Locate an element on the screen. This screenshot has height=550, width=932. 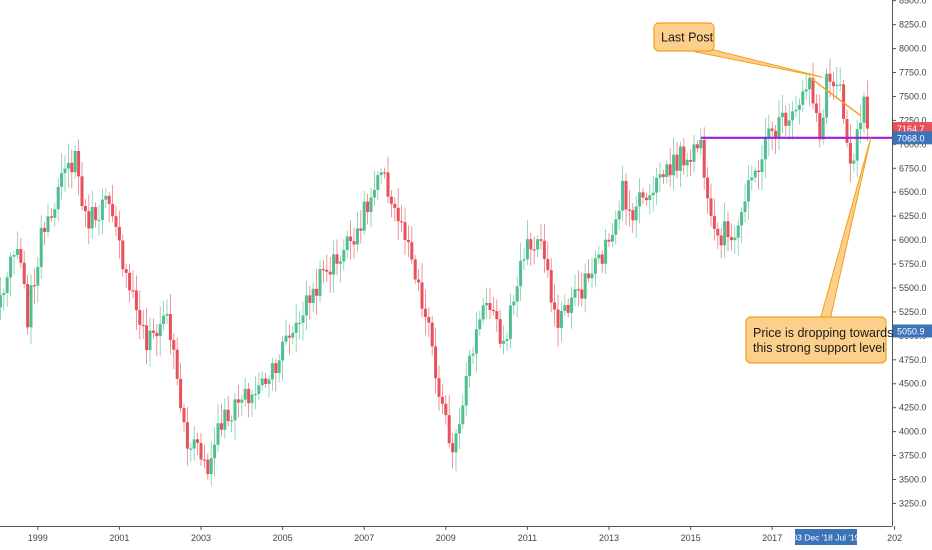
price-tick-label: 3750.0 is located at coordinates (913, 456).